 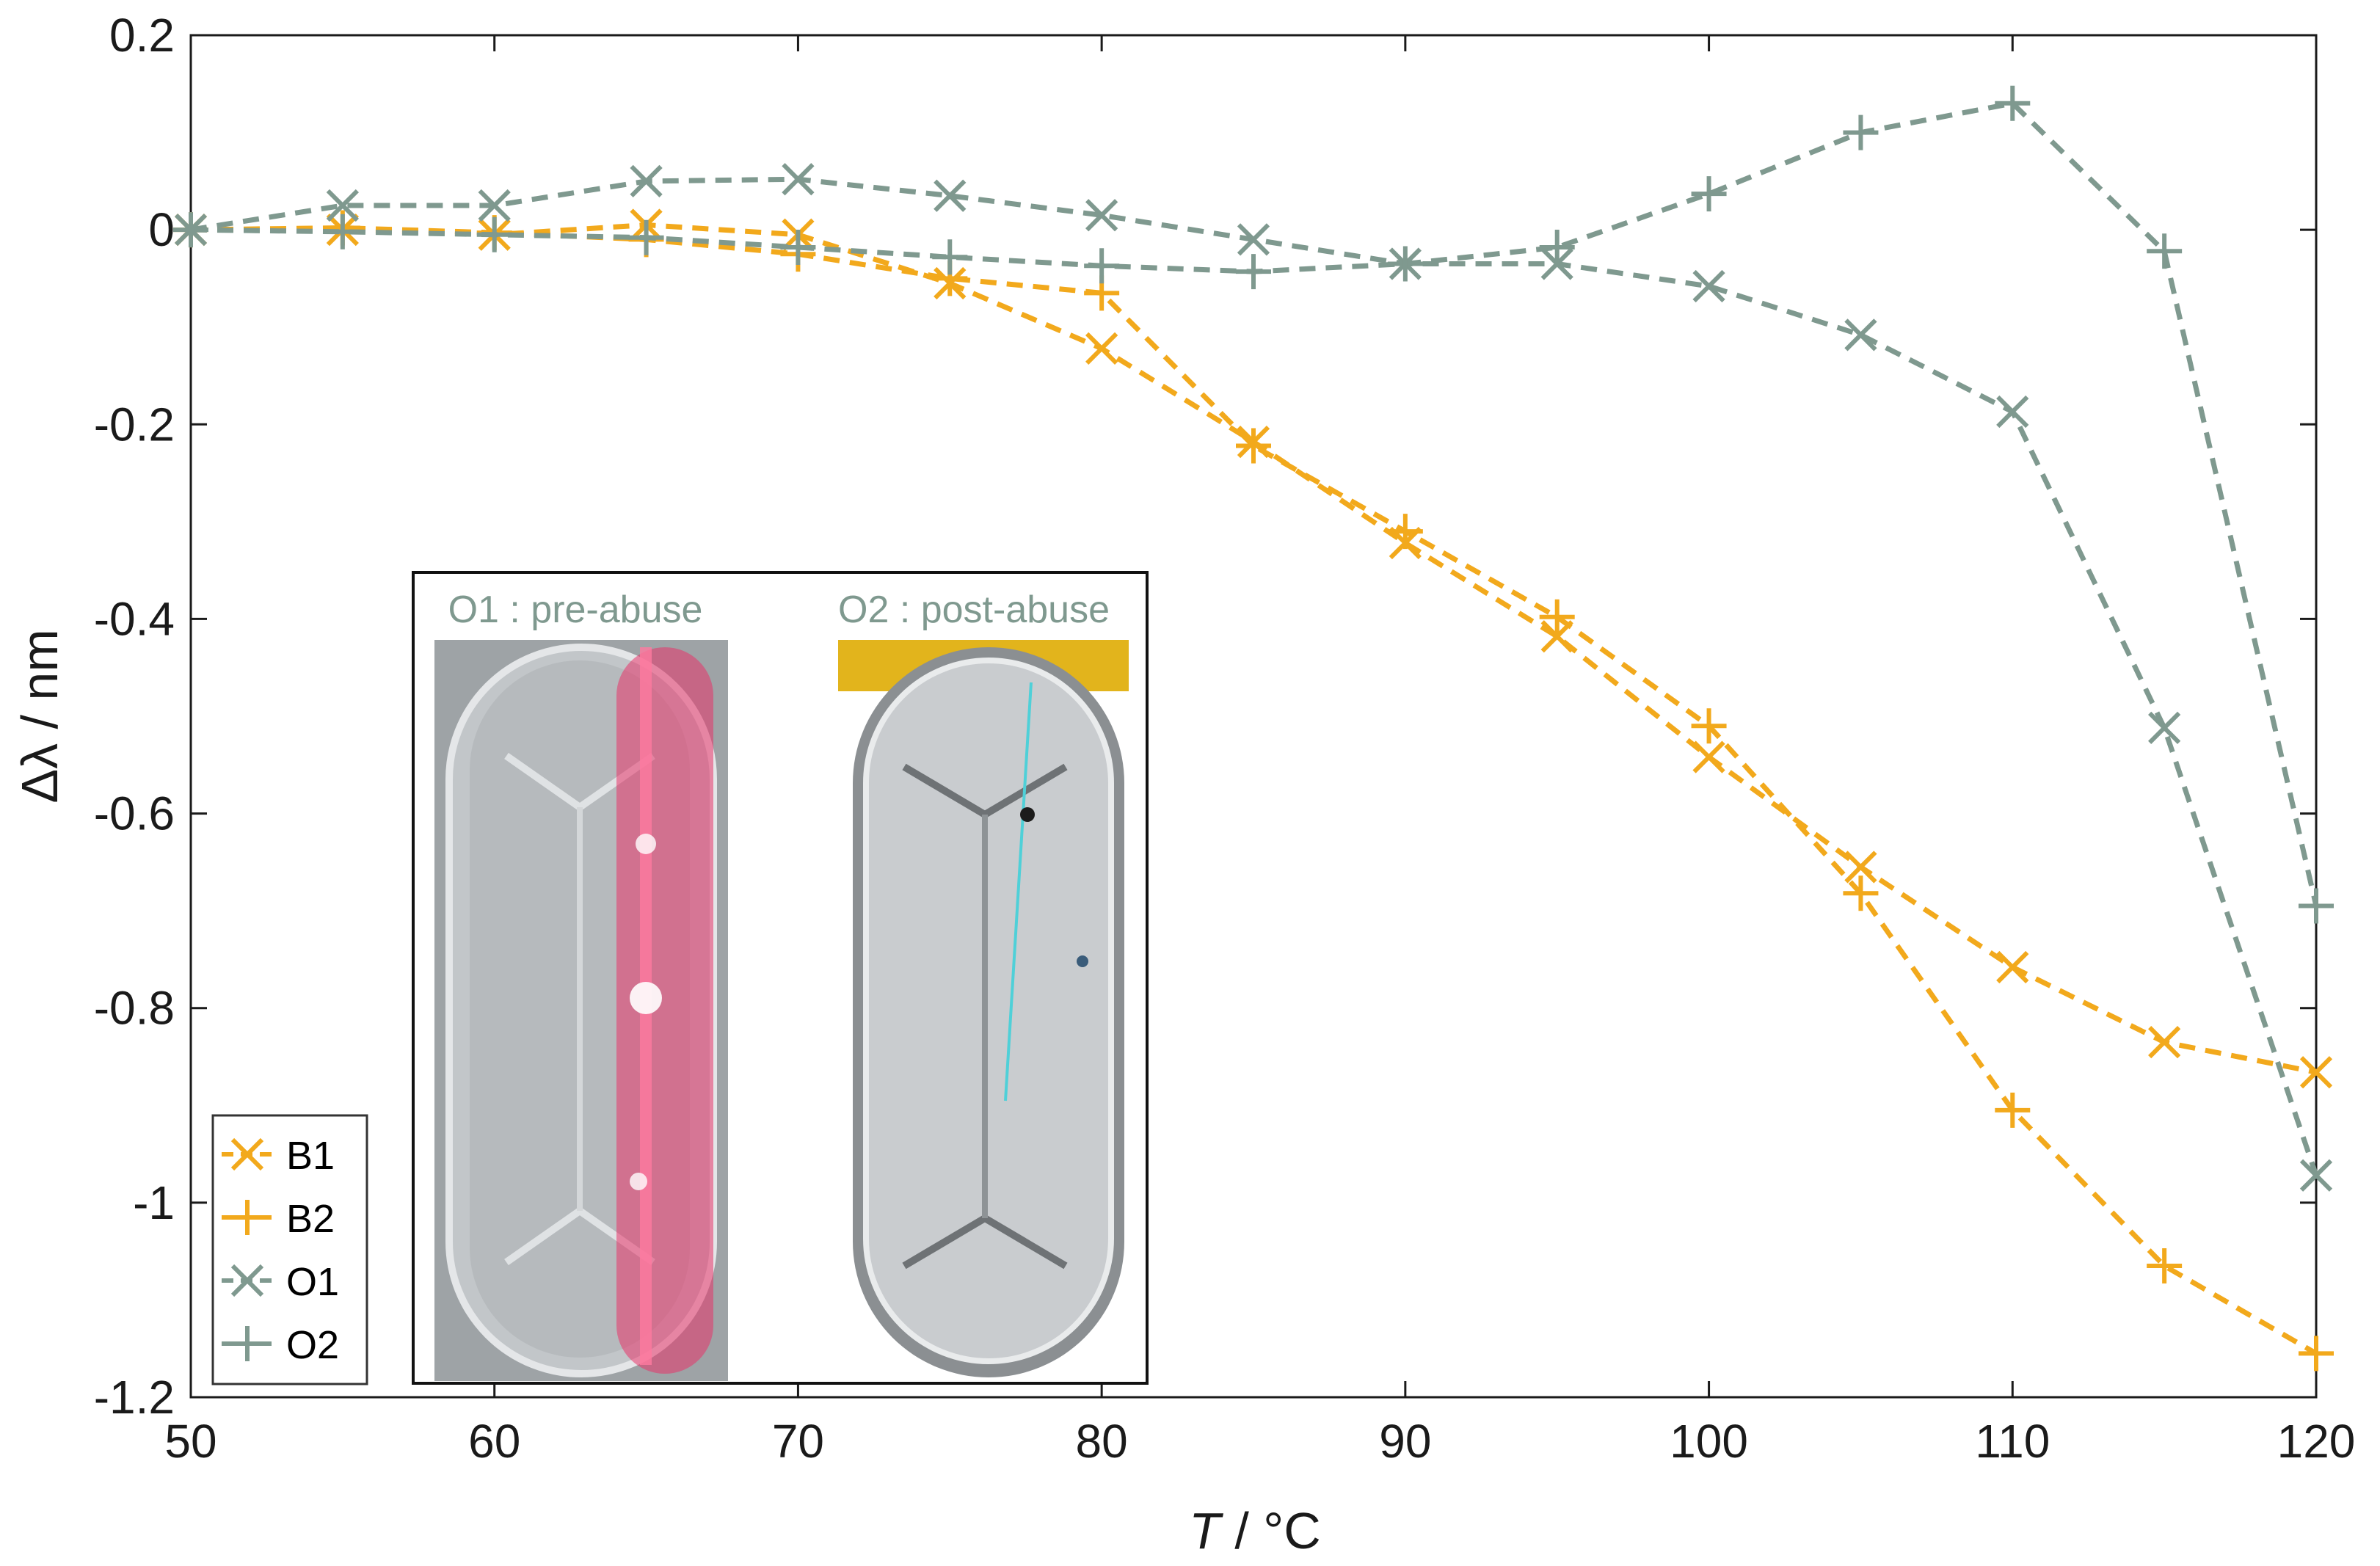 I want to click on x-tick-label: 80, so click(x=1102, y=1442).